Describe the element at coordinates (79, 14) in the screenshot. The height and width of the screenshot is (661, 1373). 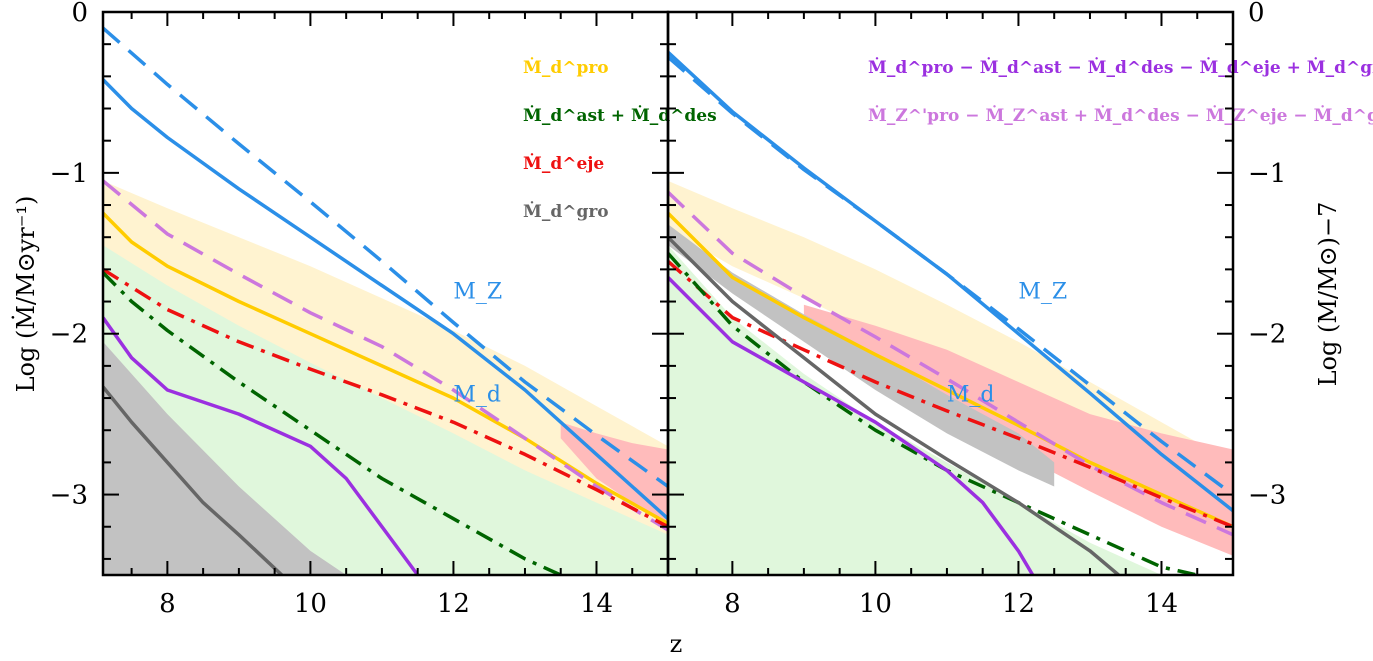
I see `left-y-tick-label: 0` at that location.